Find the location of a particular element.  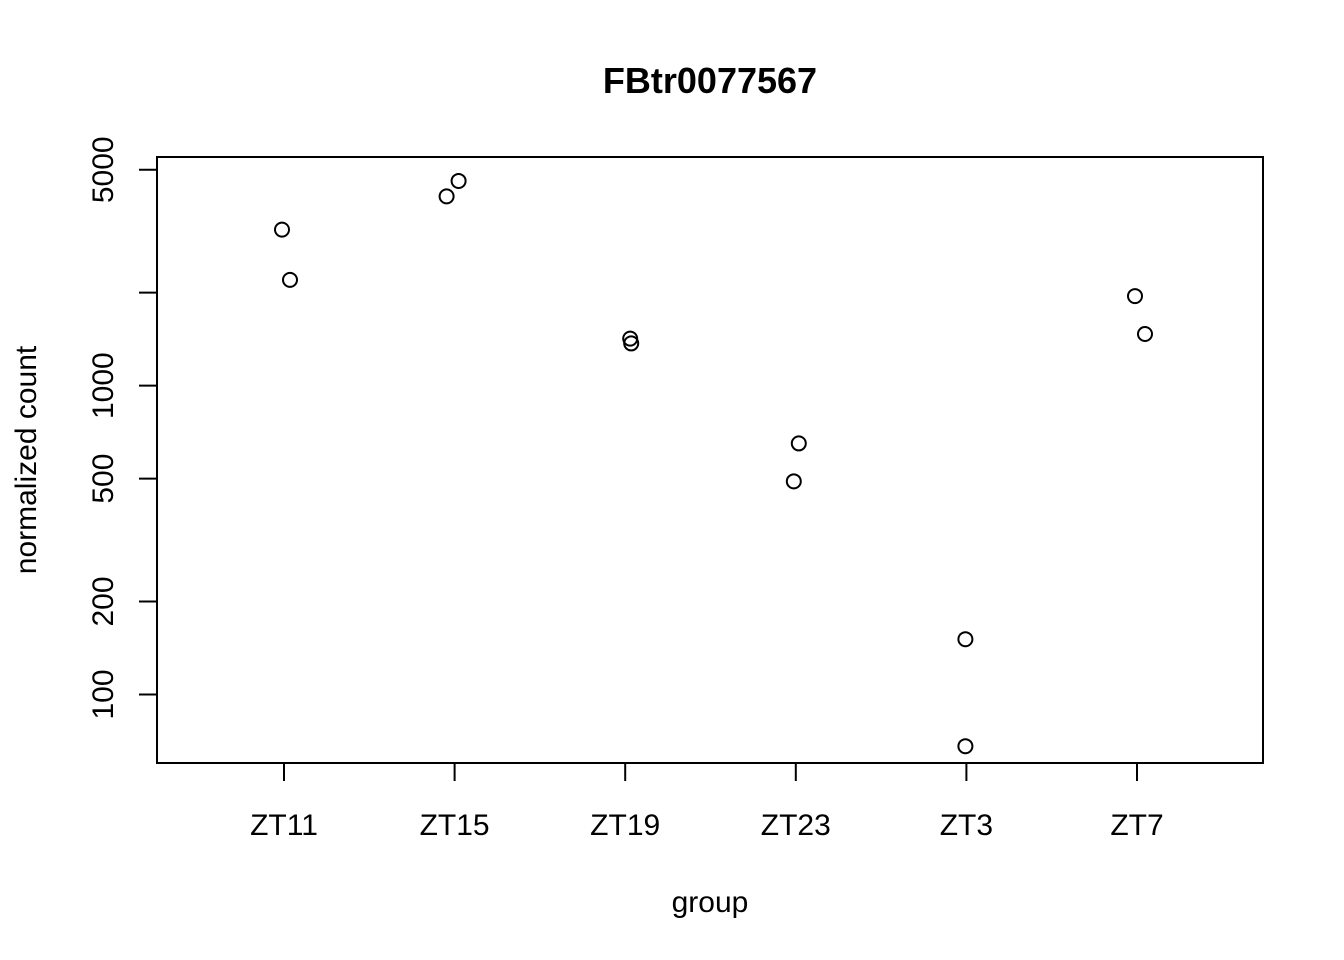

x-tick-label-zt7: ZT7 is located at coordinates (1136, 825).